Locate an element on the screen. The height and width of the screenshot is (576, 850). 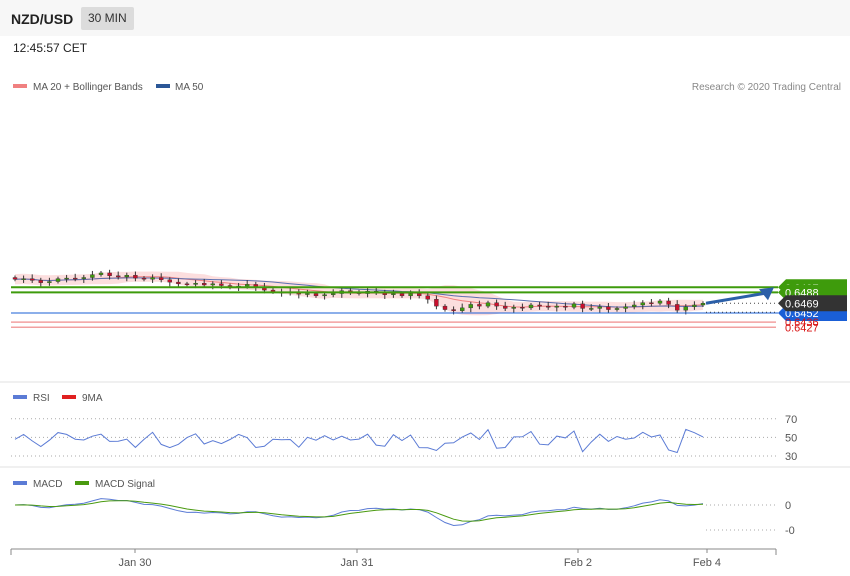
macd-signal-line is located at coordinates (359, 511).